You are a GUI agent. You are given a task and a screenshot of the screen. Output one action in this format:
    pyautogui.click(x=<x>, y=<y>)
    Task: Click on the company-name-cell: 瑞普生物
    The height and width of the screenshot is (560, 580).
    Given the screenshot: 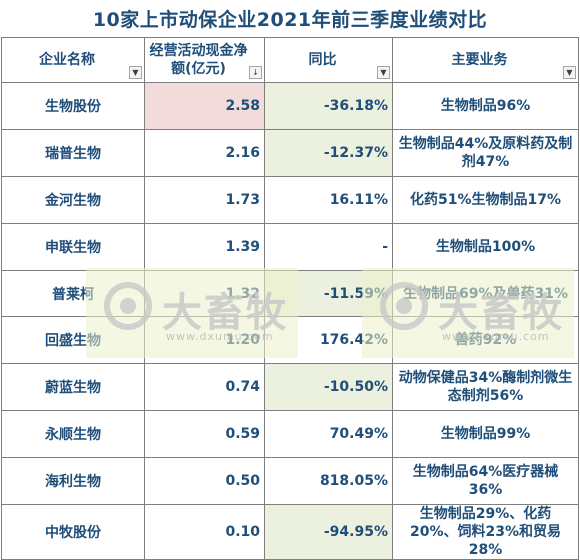 What is the action you would take?
    pyautogui.click(x=73, y=152)
    